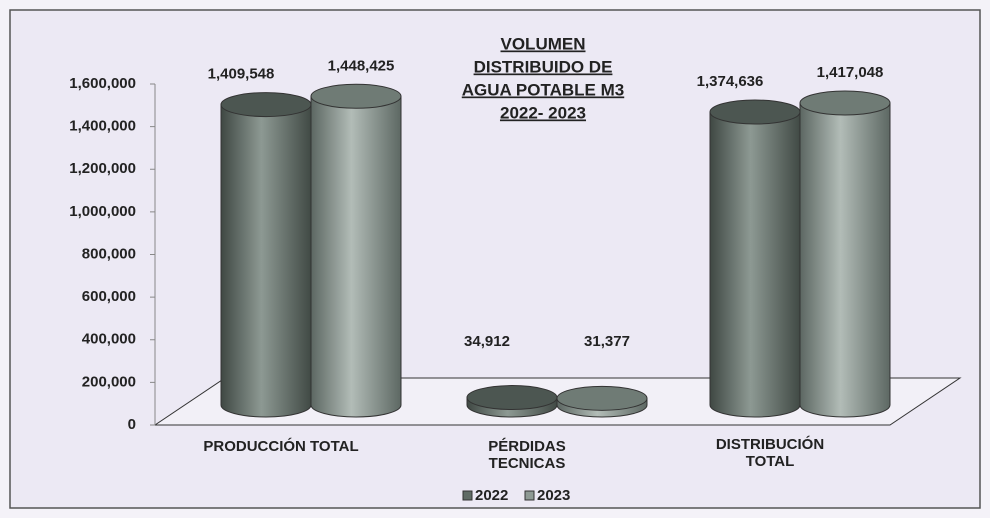  Describe the element at coordinates (102, 126) in the screenshot. I see `y-tick-label: 1,400,000` at that location.